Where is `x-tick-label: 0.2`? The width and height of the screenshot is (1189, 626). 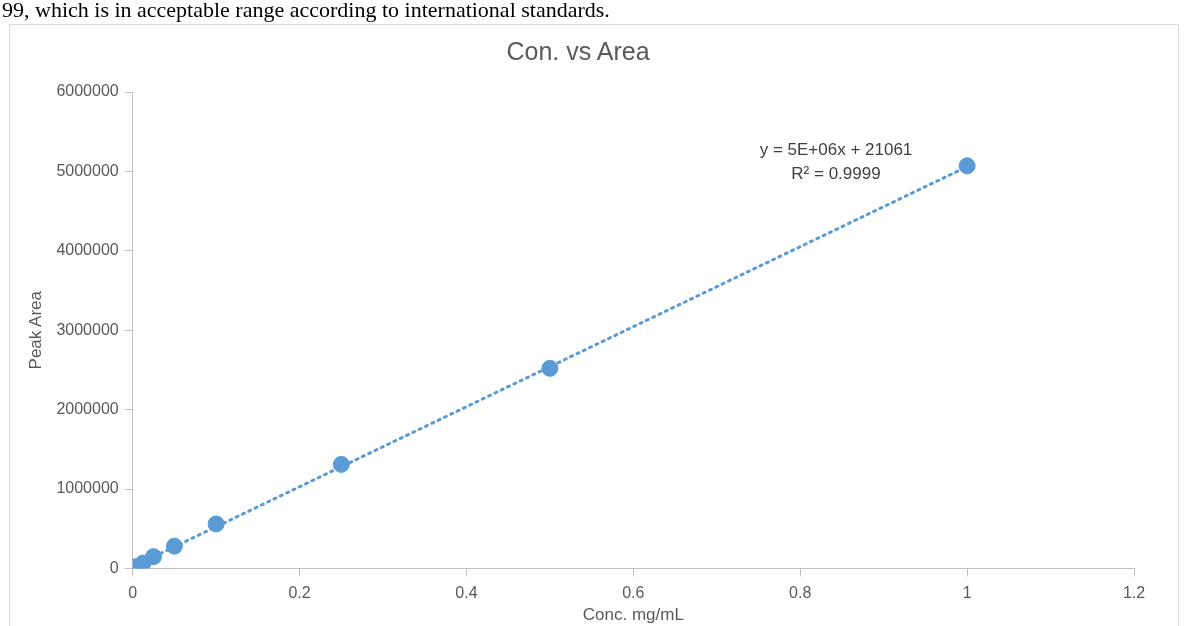 x-tick-label: 0.2 is located at coordinates (299, 593).